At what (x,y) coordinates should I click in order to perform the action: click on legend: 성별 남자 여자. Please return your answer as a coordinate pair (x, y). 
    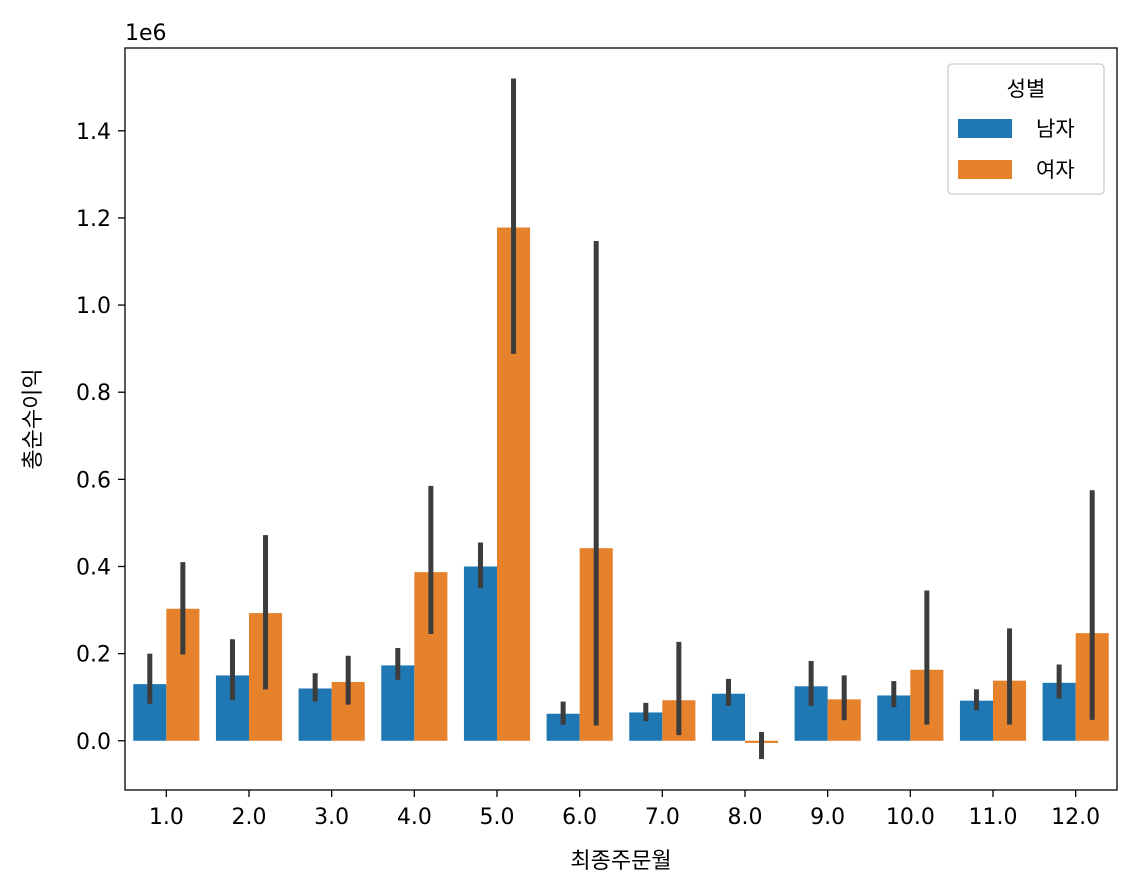
    Looking at the image, I should click on (1026, 129).